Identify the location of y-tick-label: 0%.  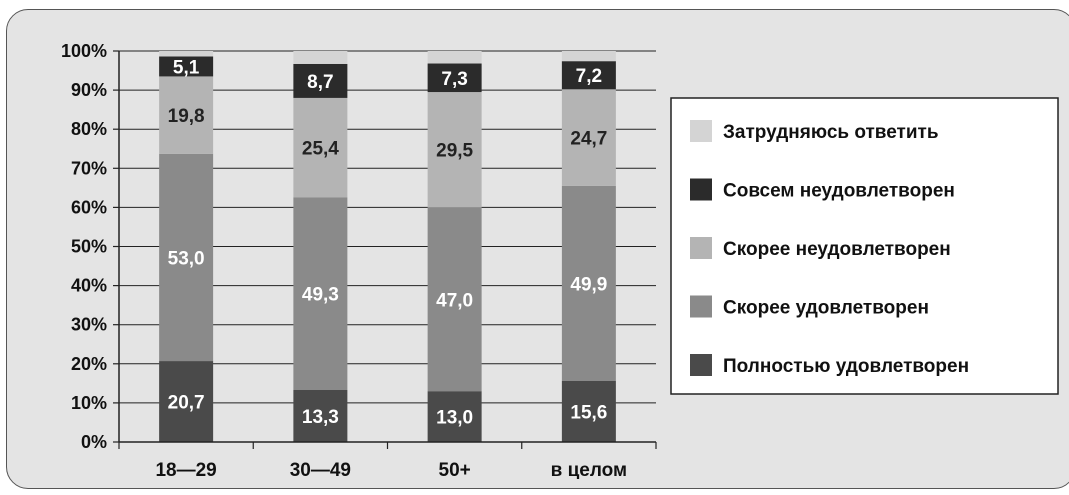
(94, 442).